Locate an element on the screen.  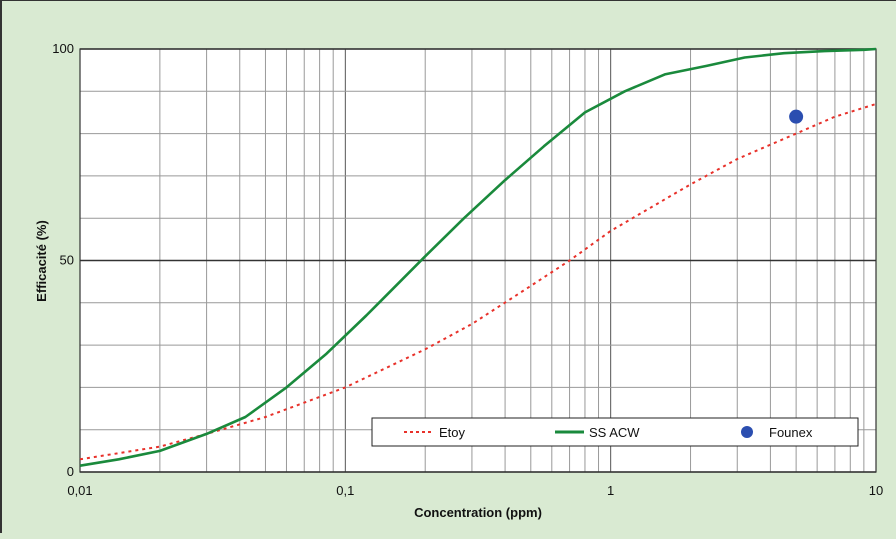
legend-label-ss-acw: SS ACW is located at coordinates (614, 432).